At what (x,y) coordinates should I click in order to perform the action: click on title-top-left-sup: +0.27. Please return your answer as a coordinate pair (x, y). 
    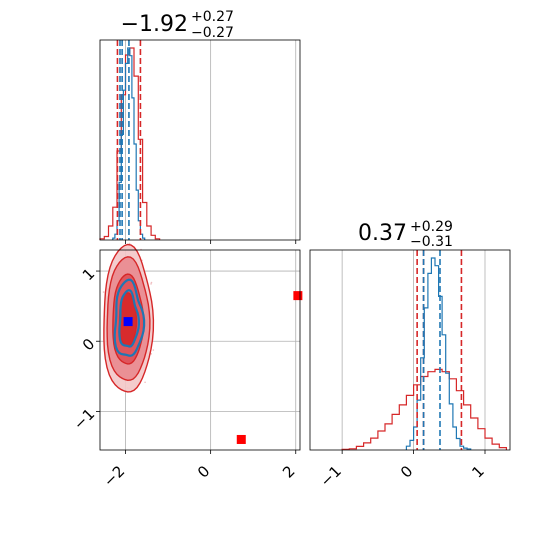
    Looking at the image, I should click on (212, 17).